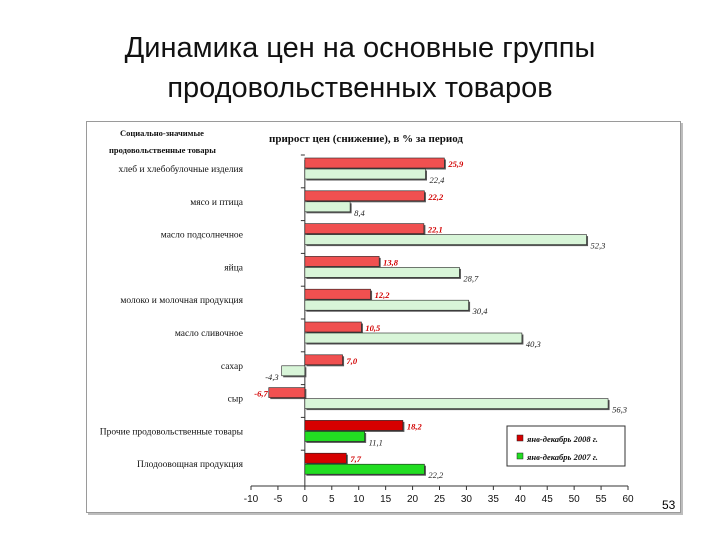  What do you see at coordinates (467, 499) in the screenshot?
I see `x-tick-label: 30` at bounding box center [467, 499].